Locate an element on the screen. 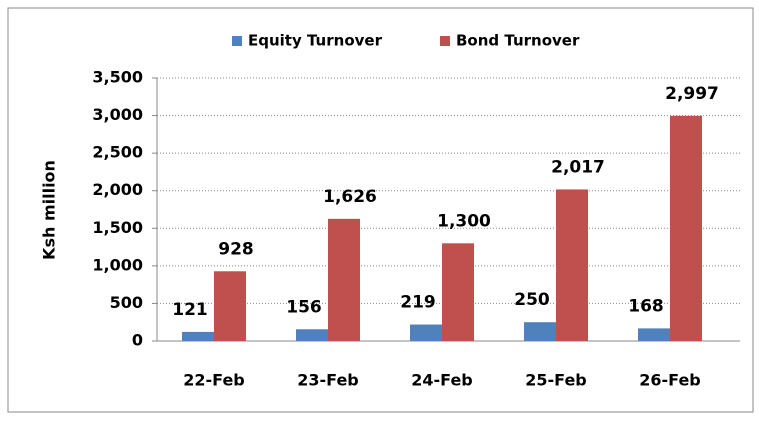 Image resolution: width=759 pixels, height=422 pixels. data-label: 928 is located at coordinates (236, 249).